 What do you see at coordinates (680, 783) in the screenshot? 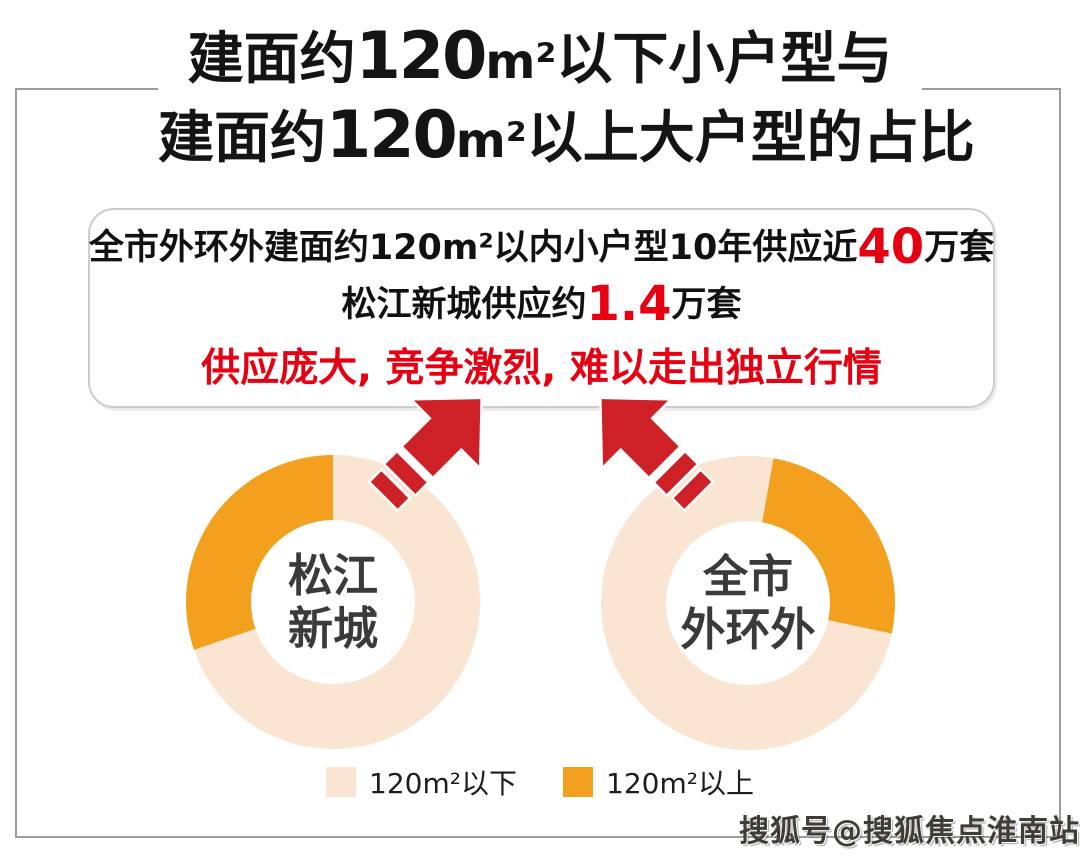
I see `legend-label-over-120: 120m²以上` at bounding box center [680, 783].